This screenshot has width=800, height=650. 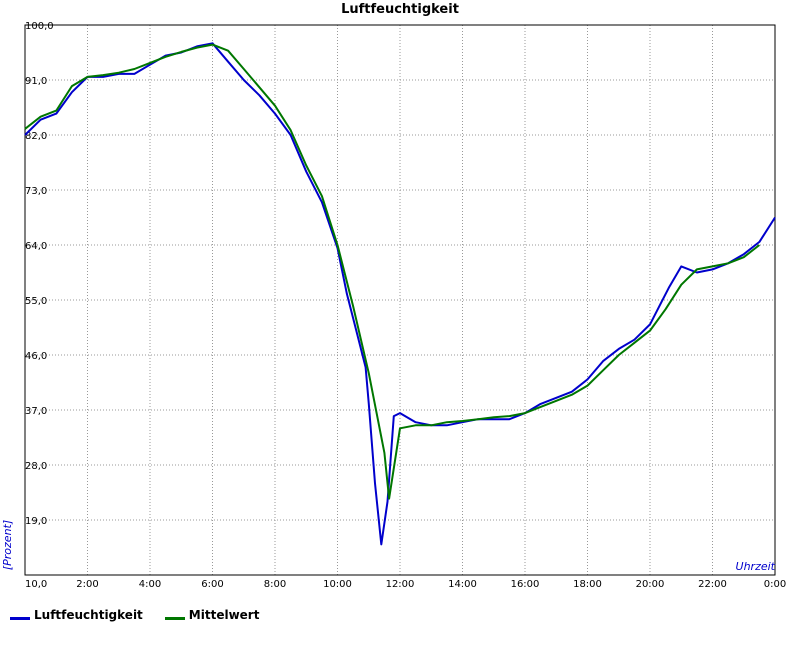 I want to click on y-tick-label: 64,0, so click(x=36, y=246).